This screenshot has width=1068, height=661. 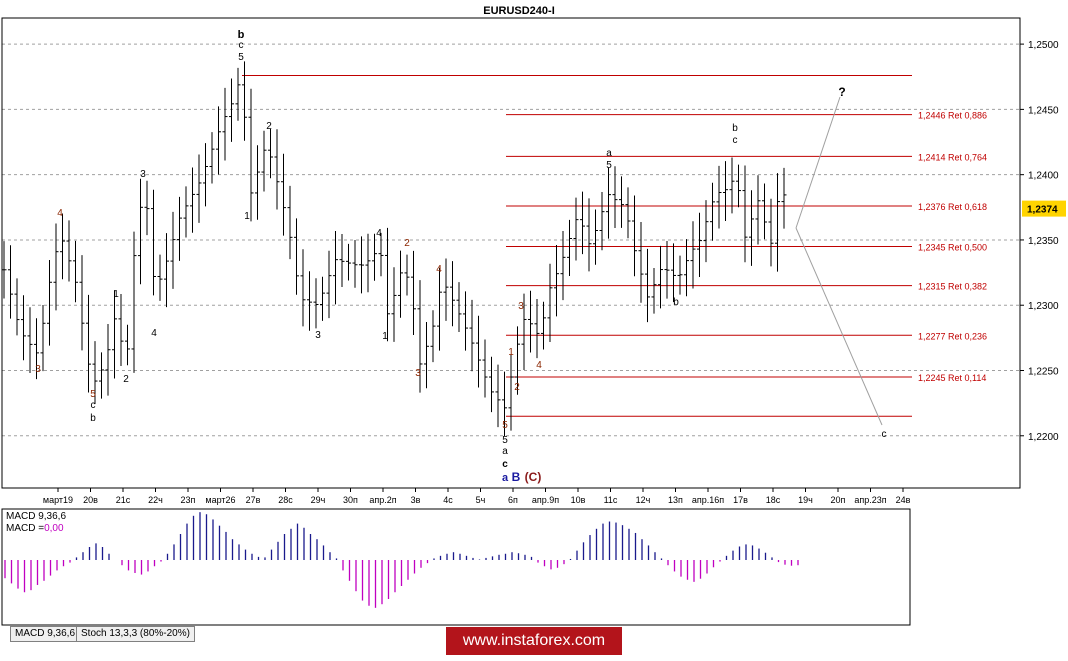 I want to click on x-tick-label: апр.2п, so click(x=382, y=500).